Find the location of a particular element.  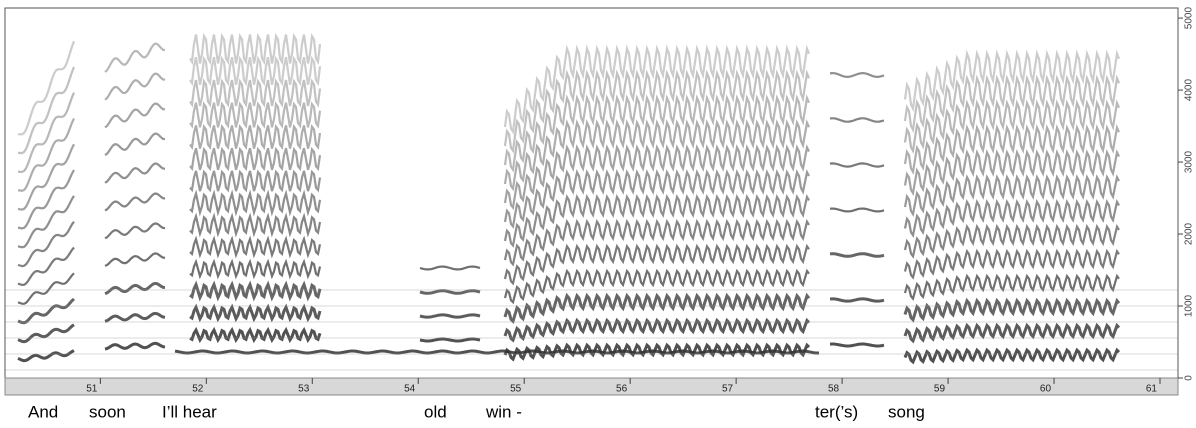

y-tick-label: 2000 is located at coordinates (1189, 233).